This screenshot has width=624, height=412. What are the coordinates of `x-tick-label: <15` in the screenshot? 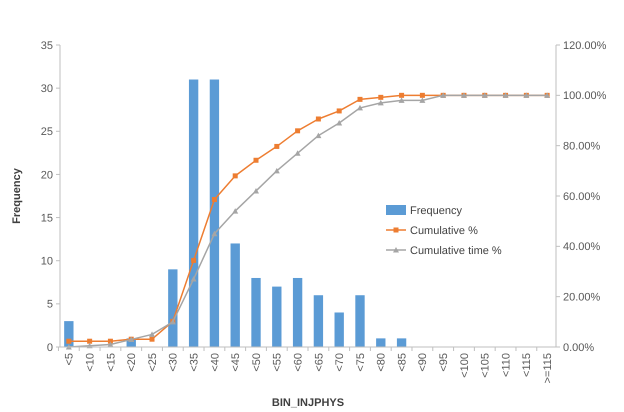 It's located at (111, 362).